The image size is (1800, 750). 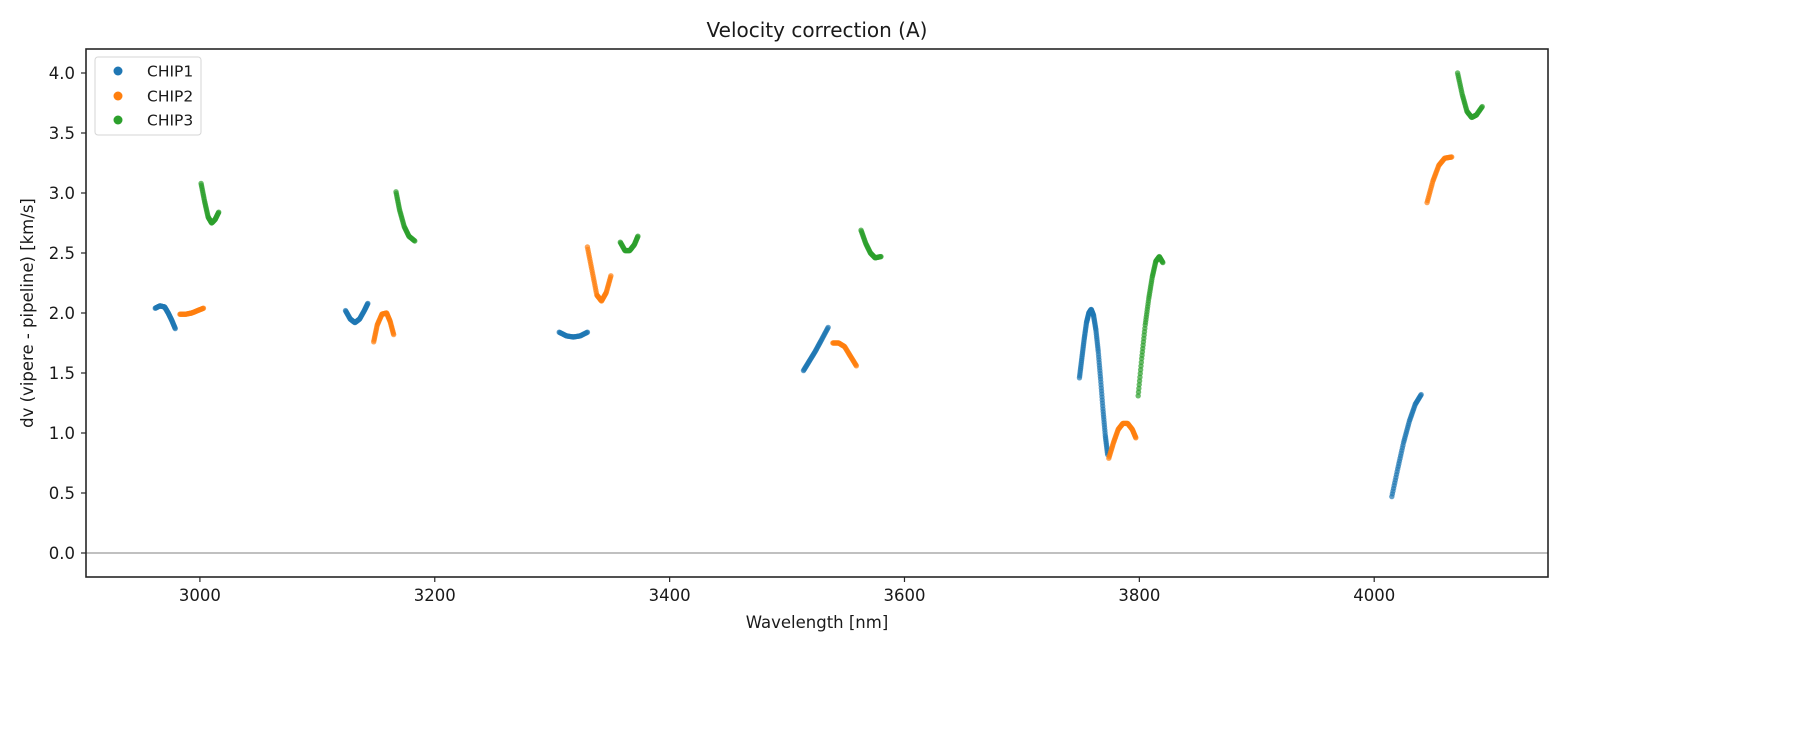 I want to click on y-tick-label: 1.5, so click(x=62, y=373).